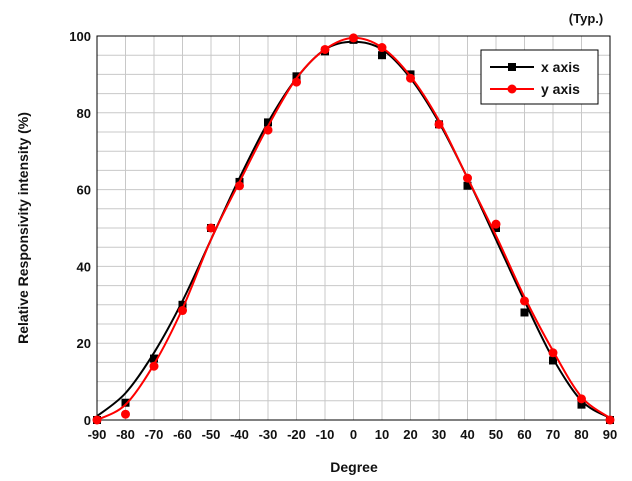 This screenshot has width=632, height=481. I want to click on x-tick-label: 70, so click(553, 434).